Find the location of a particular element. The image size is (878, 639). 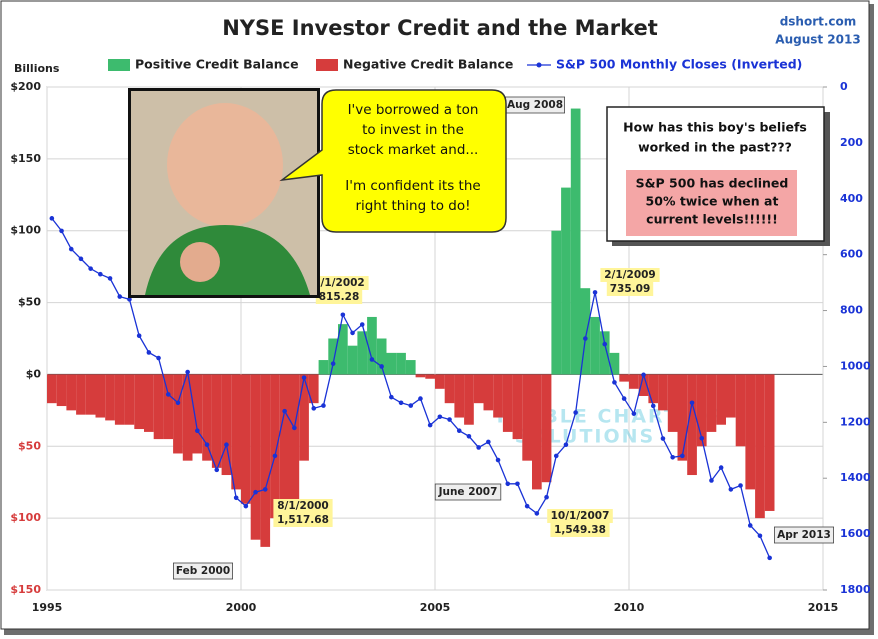

annotation: 815.28 is located at coordinates (339, 297).